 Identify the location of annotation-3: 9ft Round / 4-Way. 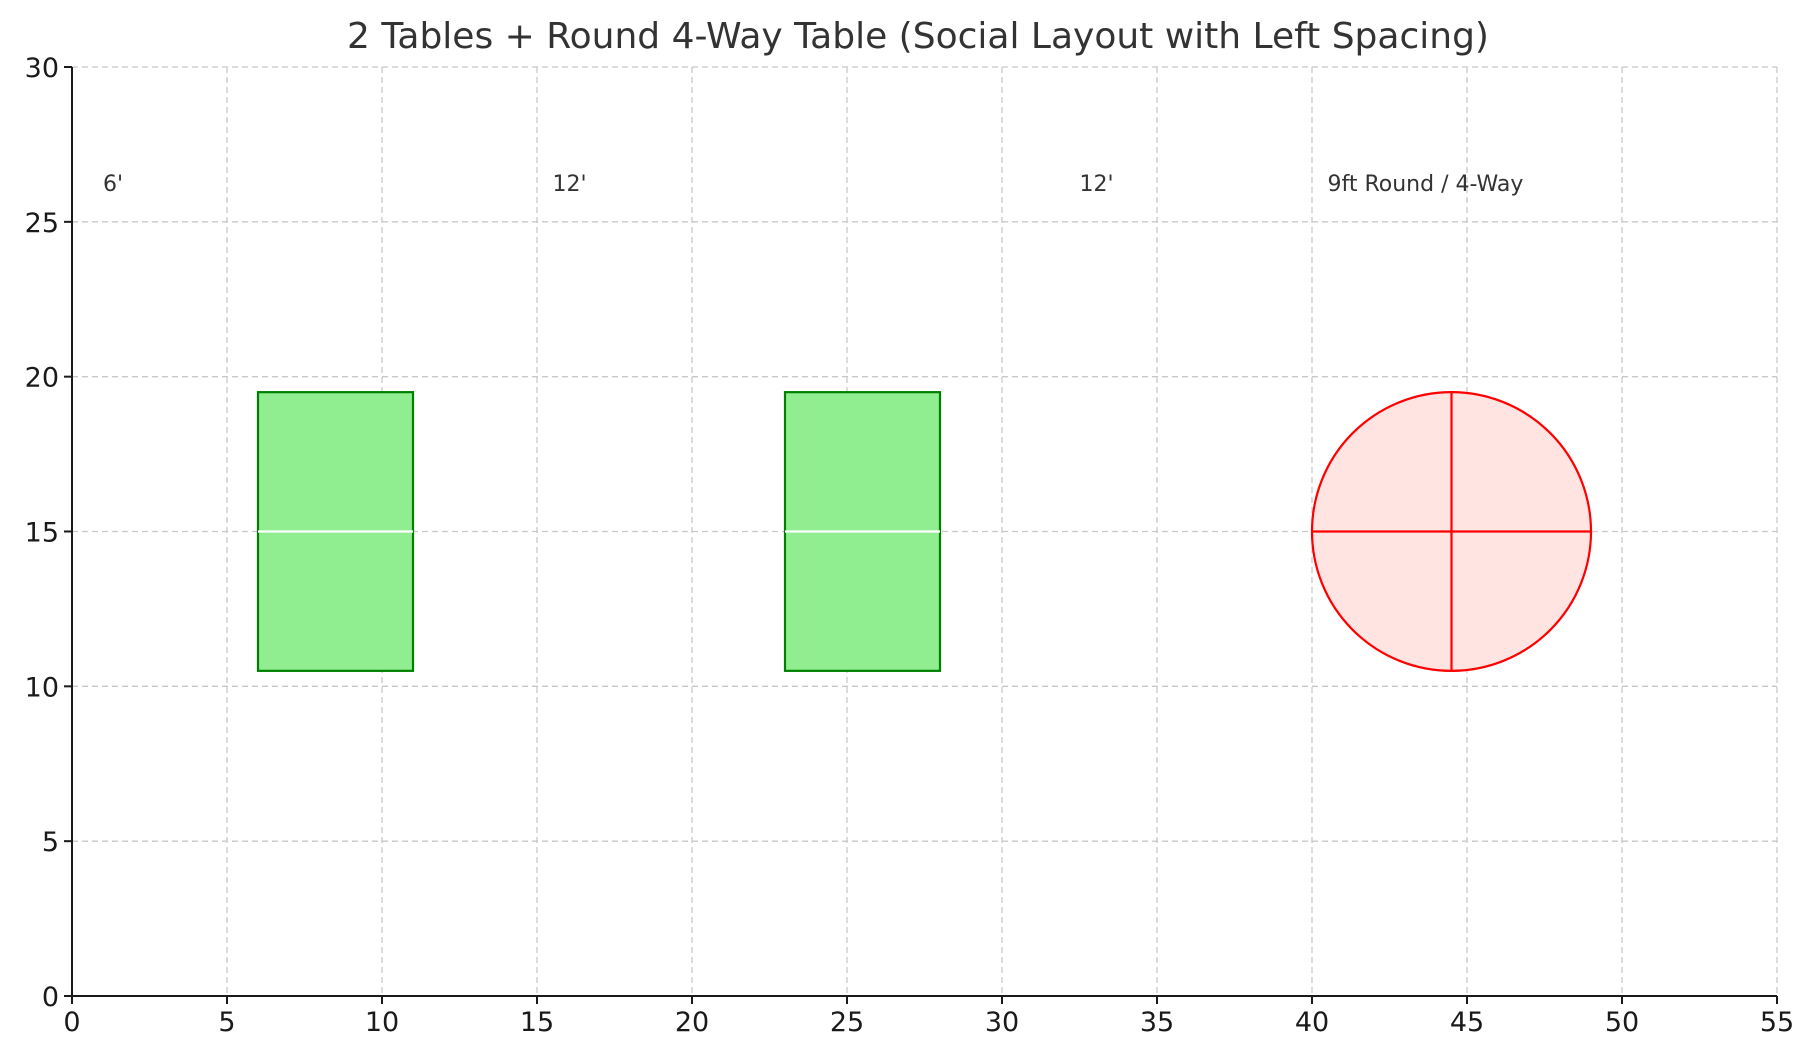
(1426, 184).